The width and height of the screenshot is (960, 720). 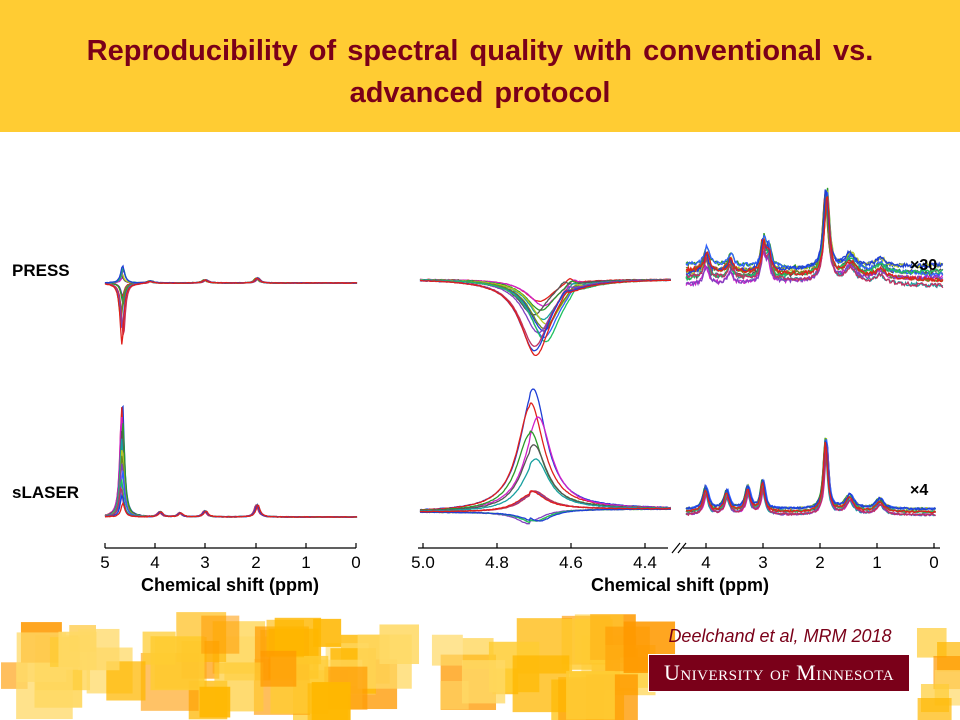 What do you see at coordinates (645, 562) in the screenshot?
I see `tick-label: 4.4` at bounding box center [645, 562].